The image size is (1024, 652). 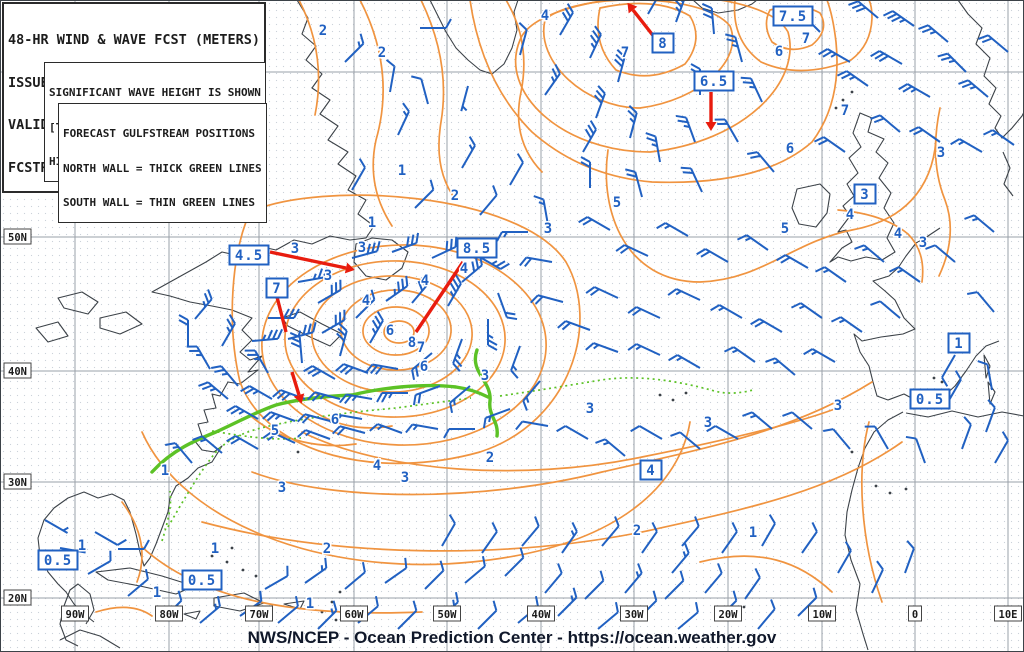 What do you see at coordinates (1008, 615) in the screenshot?
I see `svg-text: 10E` at bounding box center [1008, 615].